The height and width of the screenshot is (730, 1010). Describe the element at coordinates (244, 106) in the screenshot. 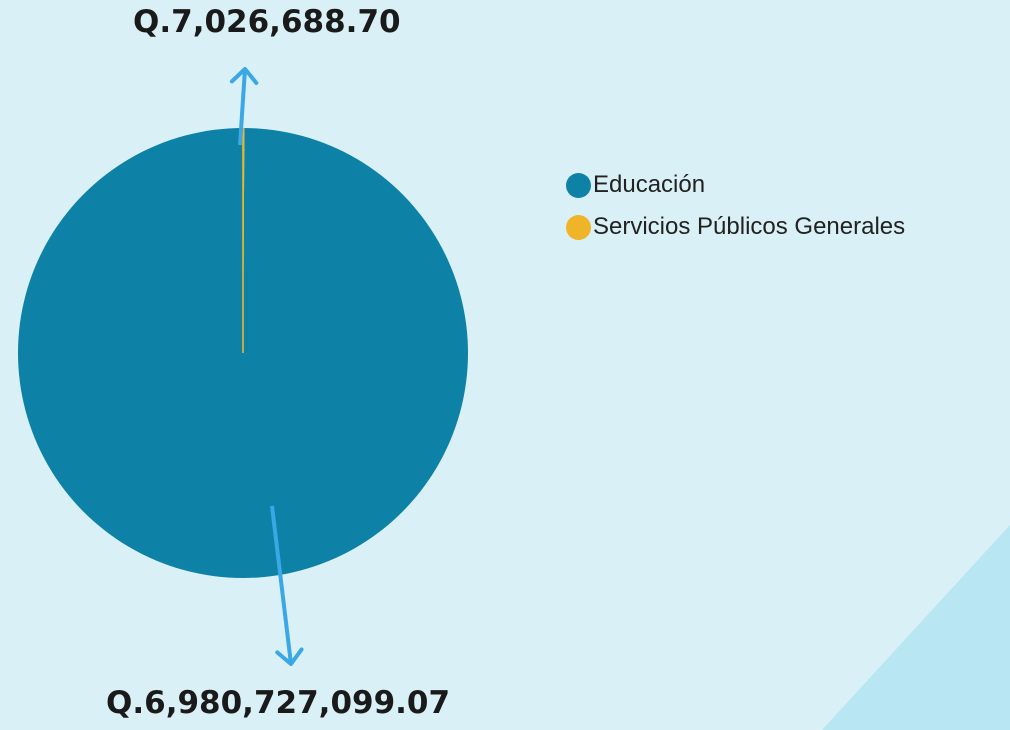

I see `arrow-servicios` at that location.